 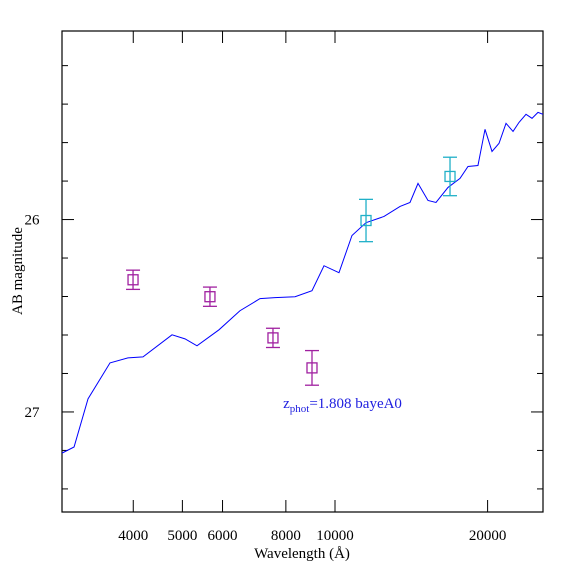 I want to click on x-tick-label: 10000, so click(x=335, y=536).